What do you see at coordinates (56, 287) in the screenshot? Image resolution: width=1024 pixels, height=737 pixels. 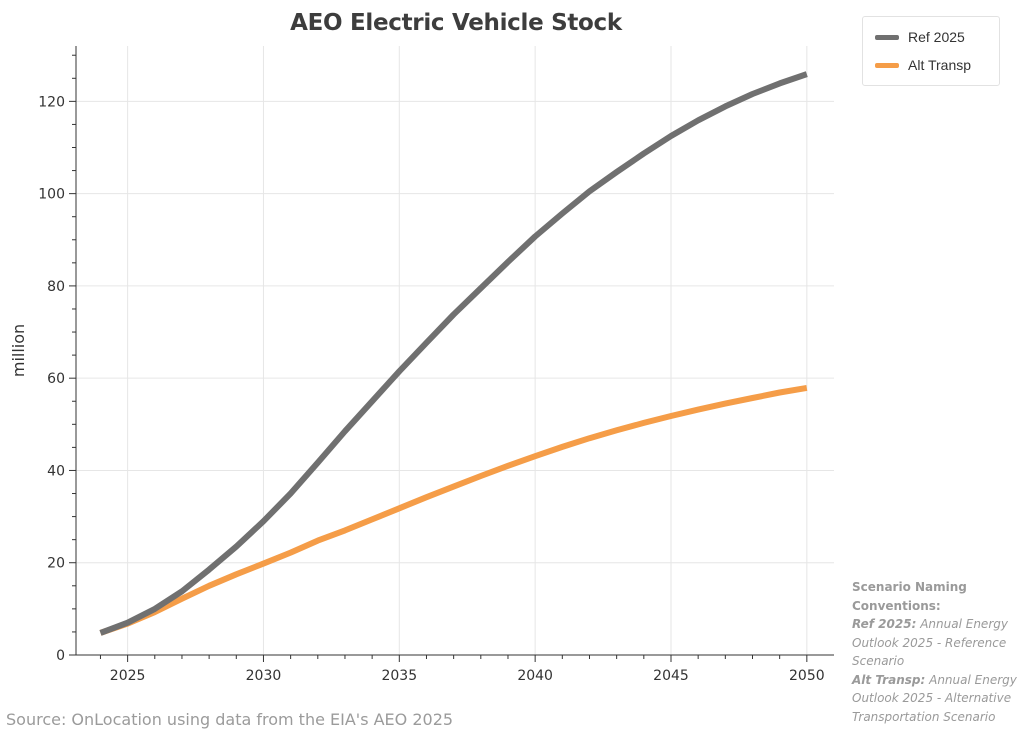 I see `y-tick-label: 80` at bounding box center [56, 287].